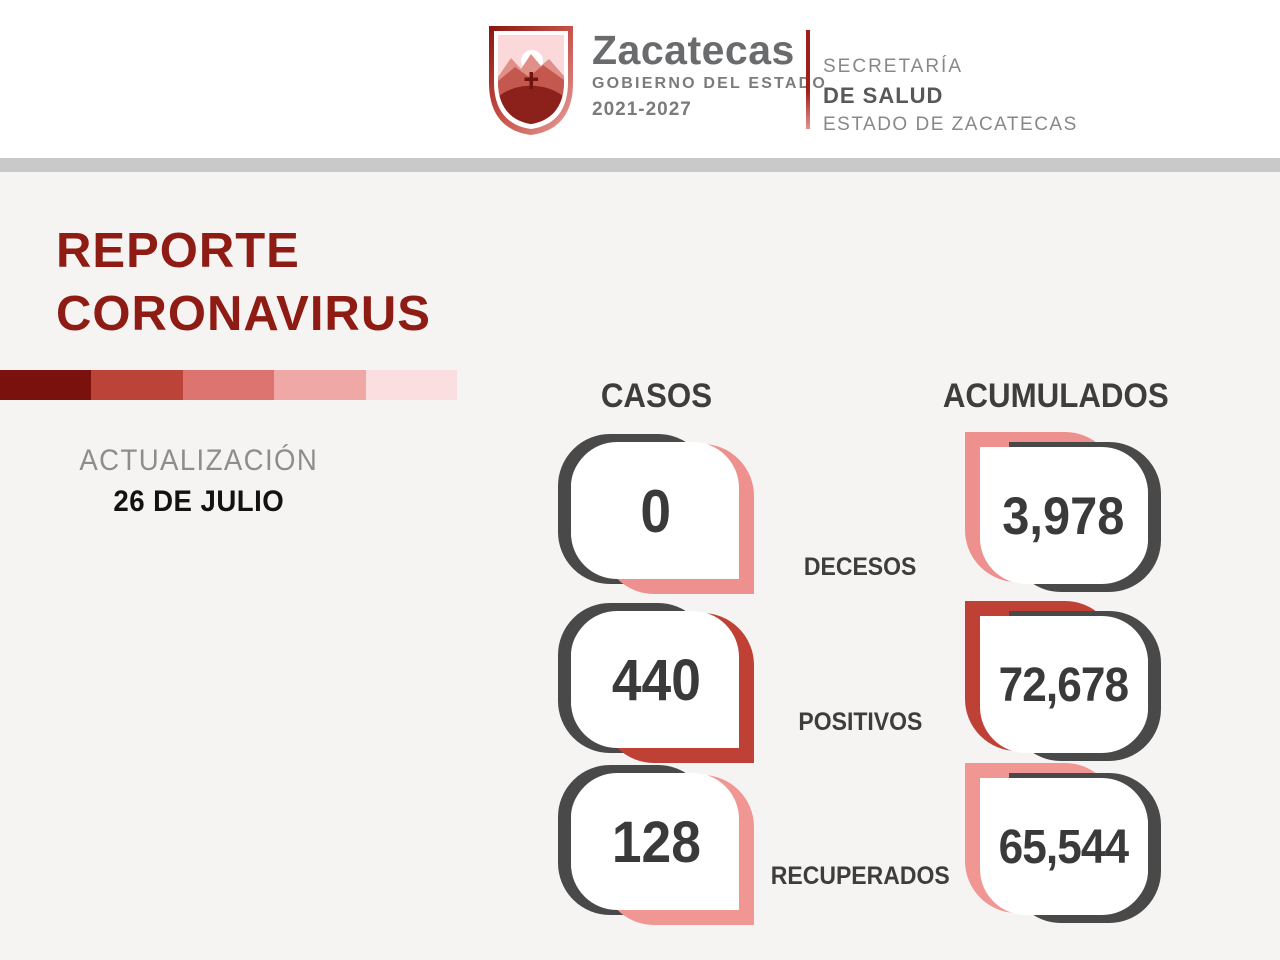 Image resolution: width=1280 pixels, height=960 pixels. I want to click on row-label-recuperados: RECUPERADOS, so click(860, 876).